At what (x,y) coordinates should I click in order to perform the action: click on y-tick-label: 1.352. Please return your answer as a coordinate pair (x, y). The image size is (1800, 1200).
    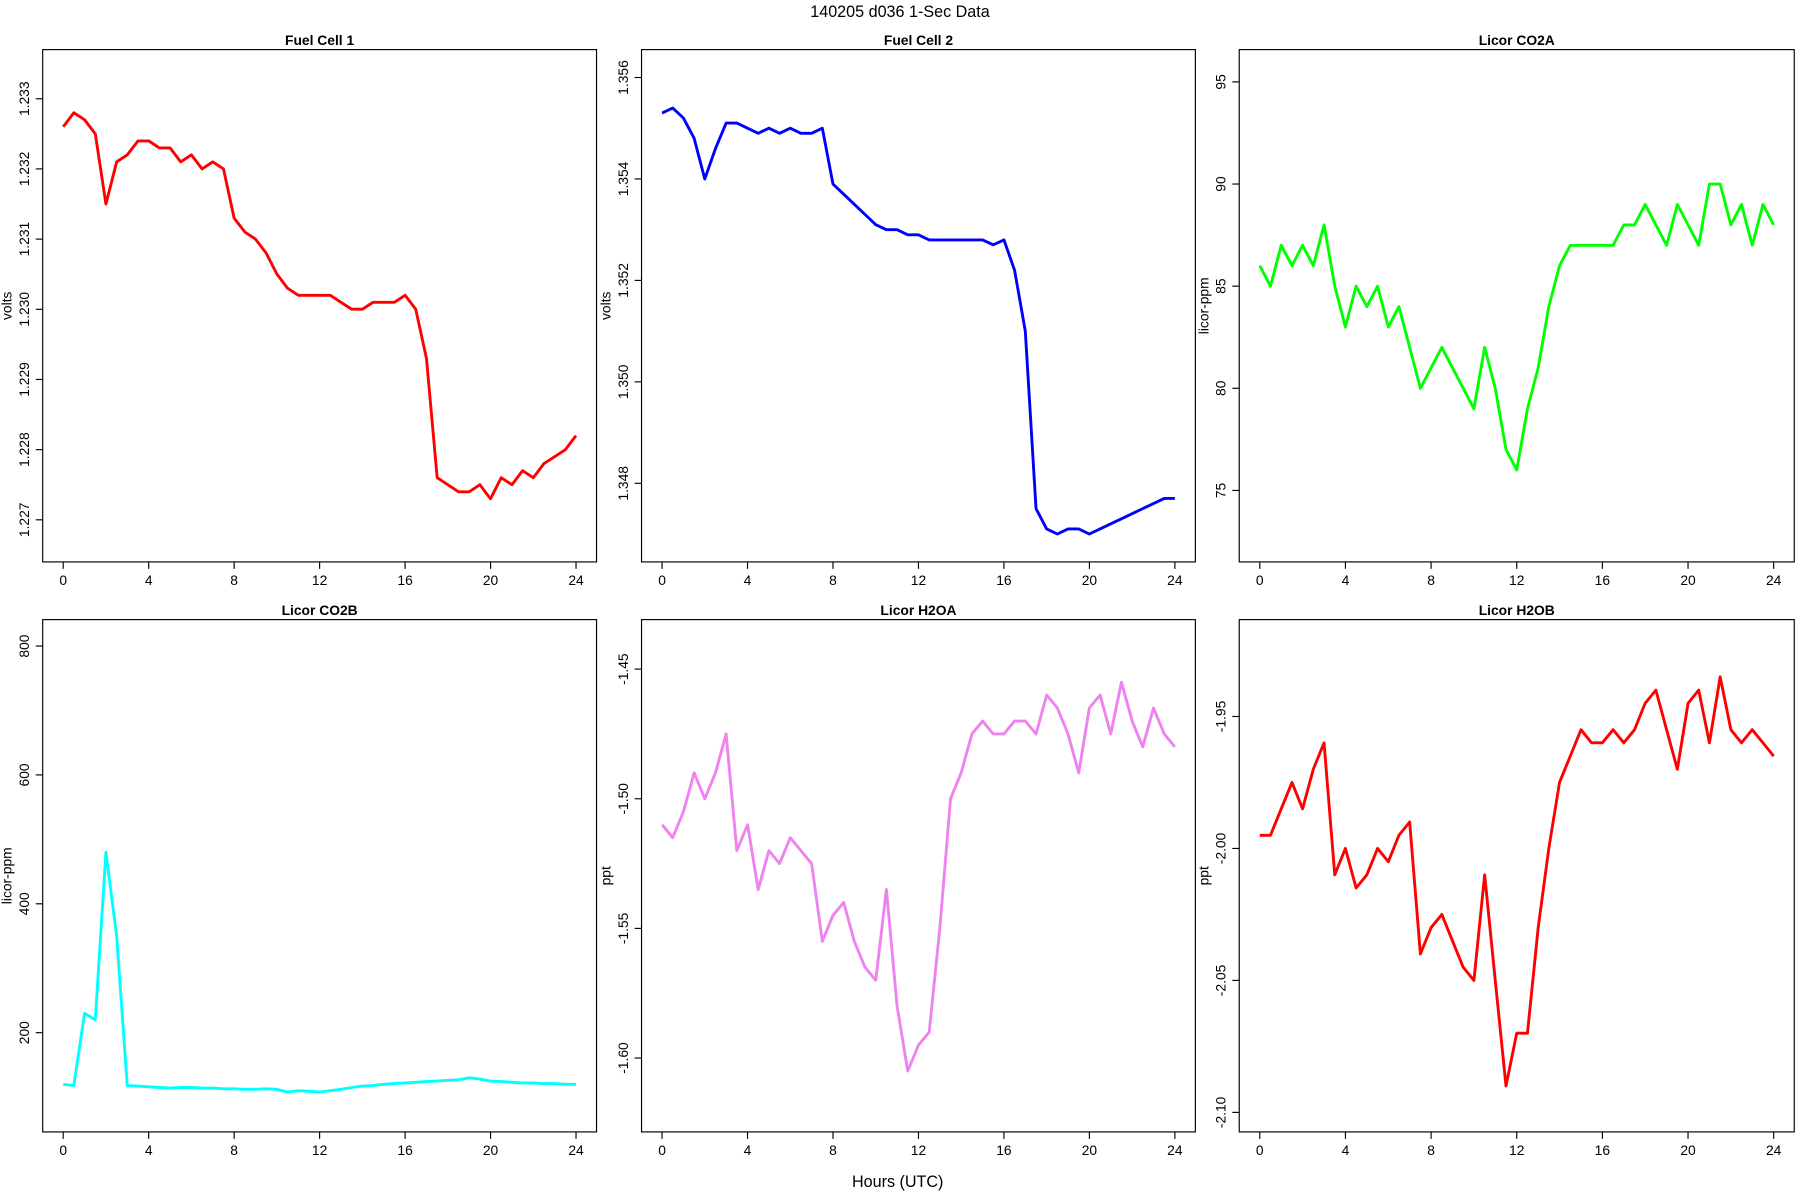
    Looking at the image, I should click on (623, 280).